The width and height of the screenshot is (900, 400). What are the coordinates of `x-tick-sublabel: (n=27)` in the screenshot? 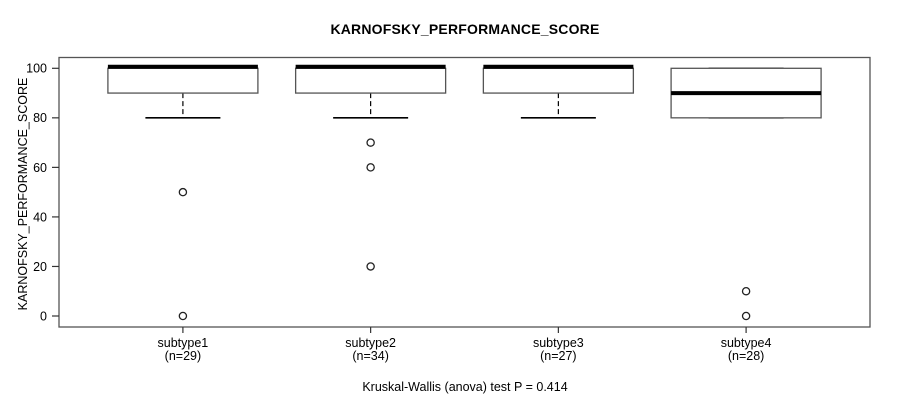 It's located at (558, 356).